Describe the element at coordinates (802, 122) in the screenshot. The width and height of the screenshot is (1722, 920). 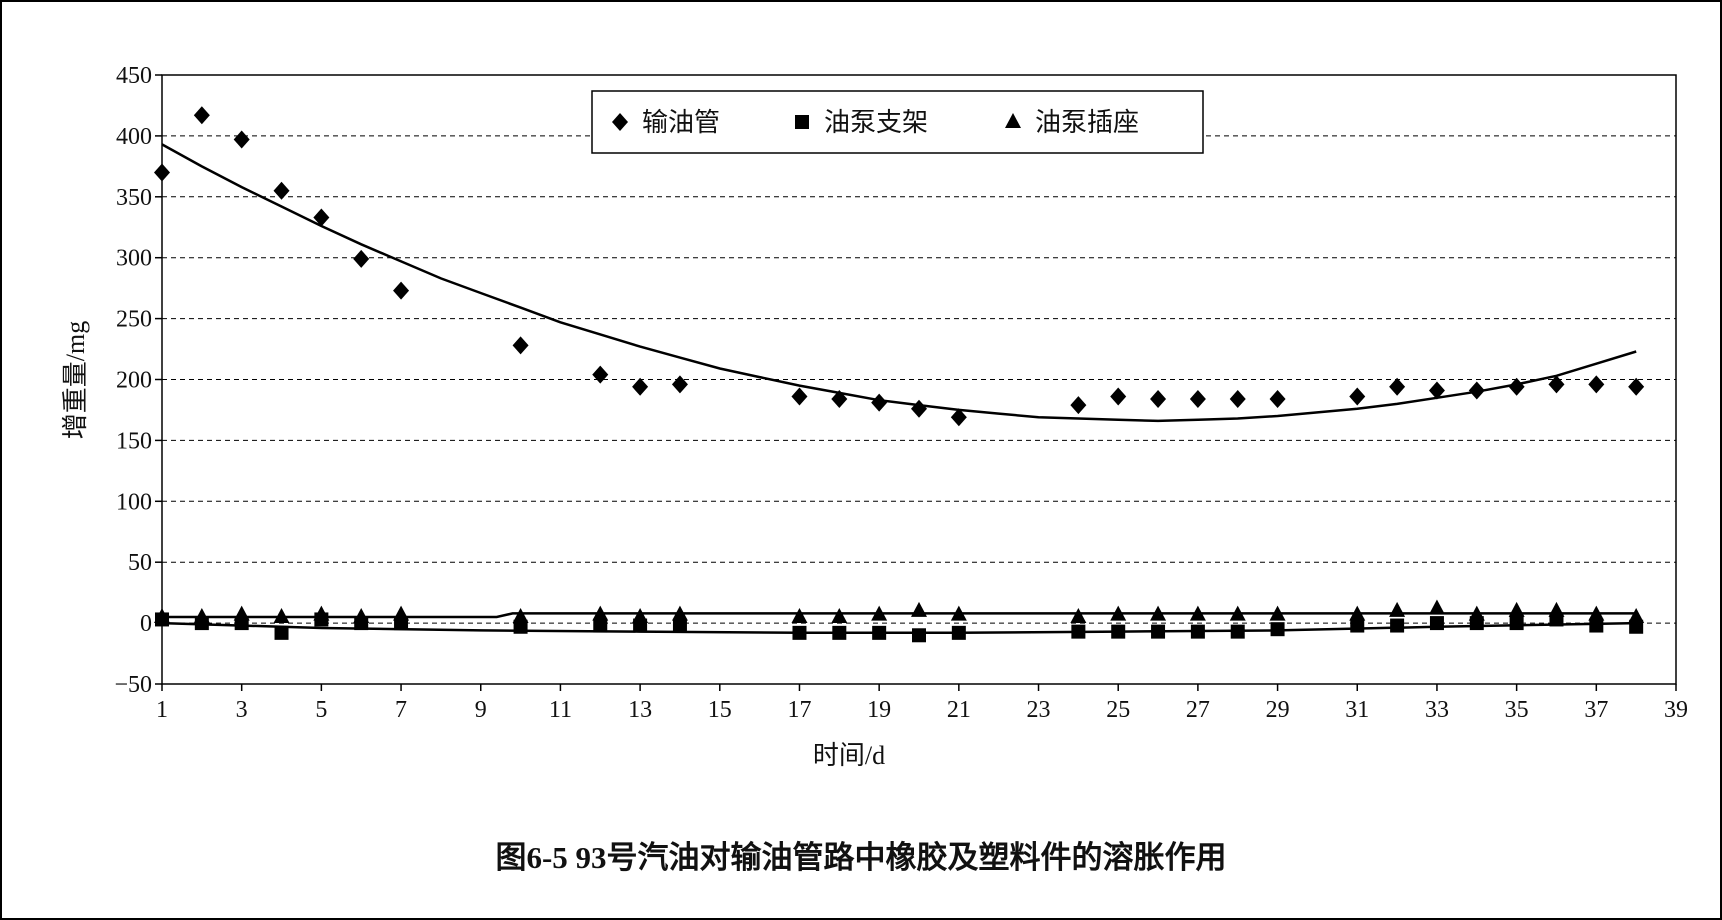
I see `legend-marker-square` at that location.